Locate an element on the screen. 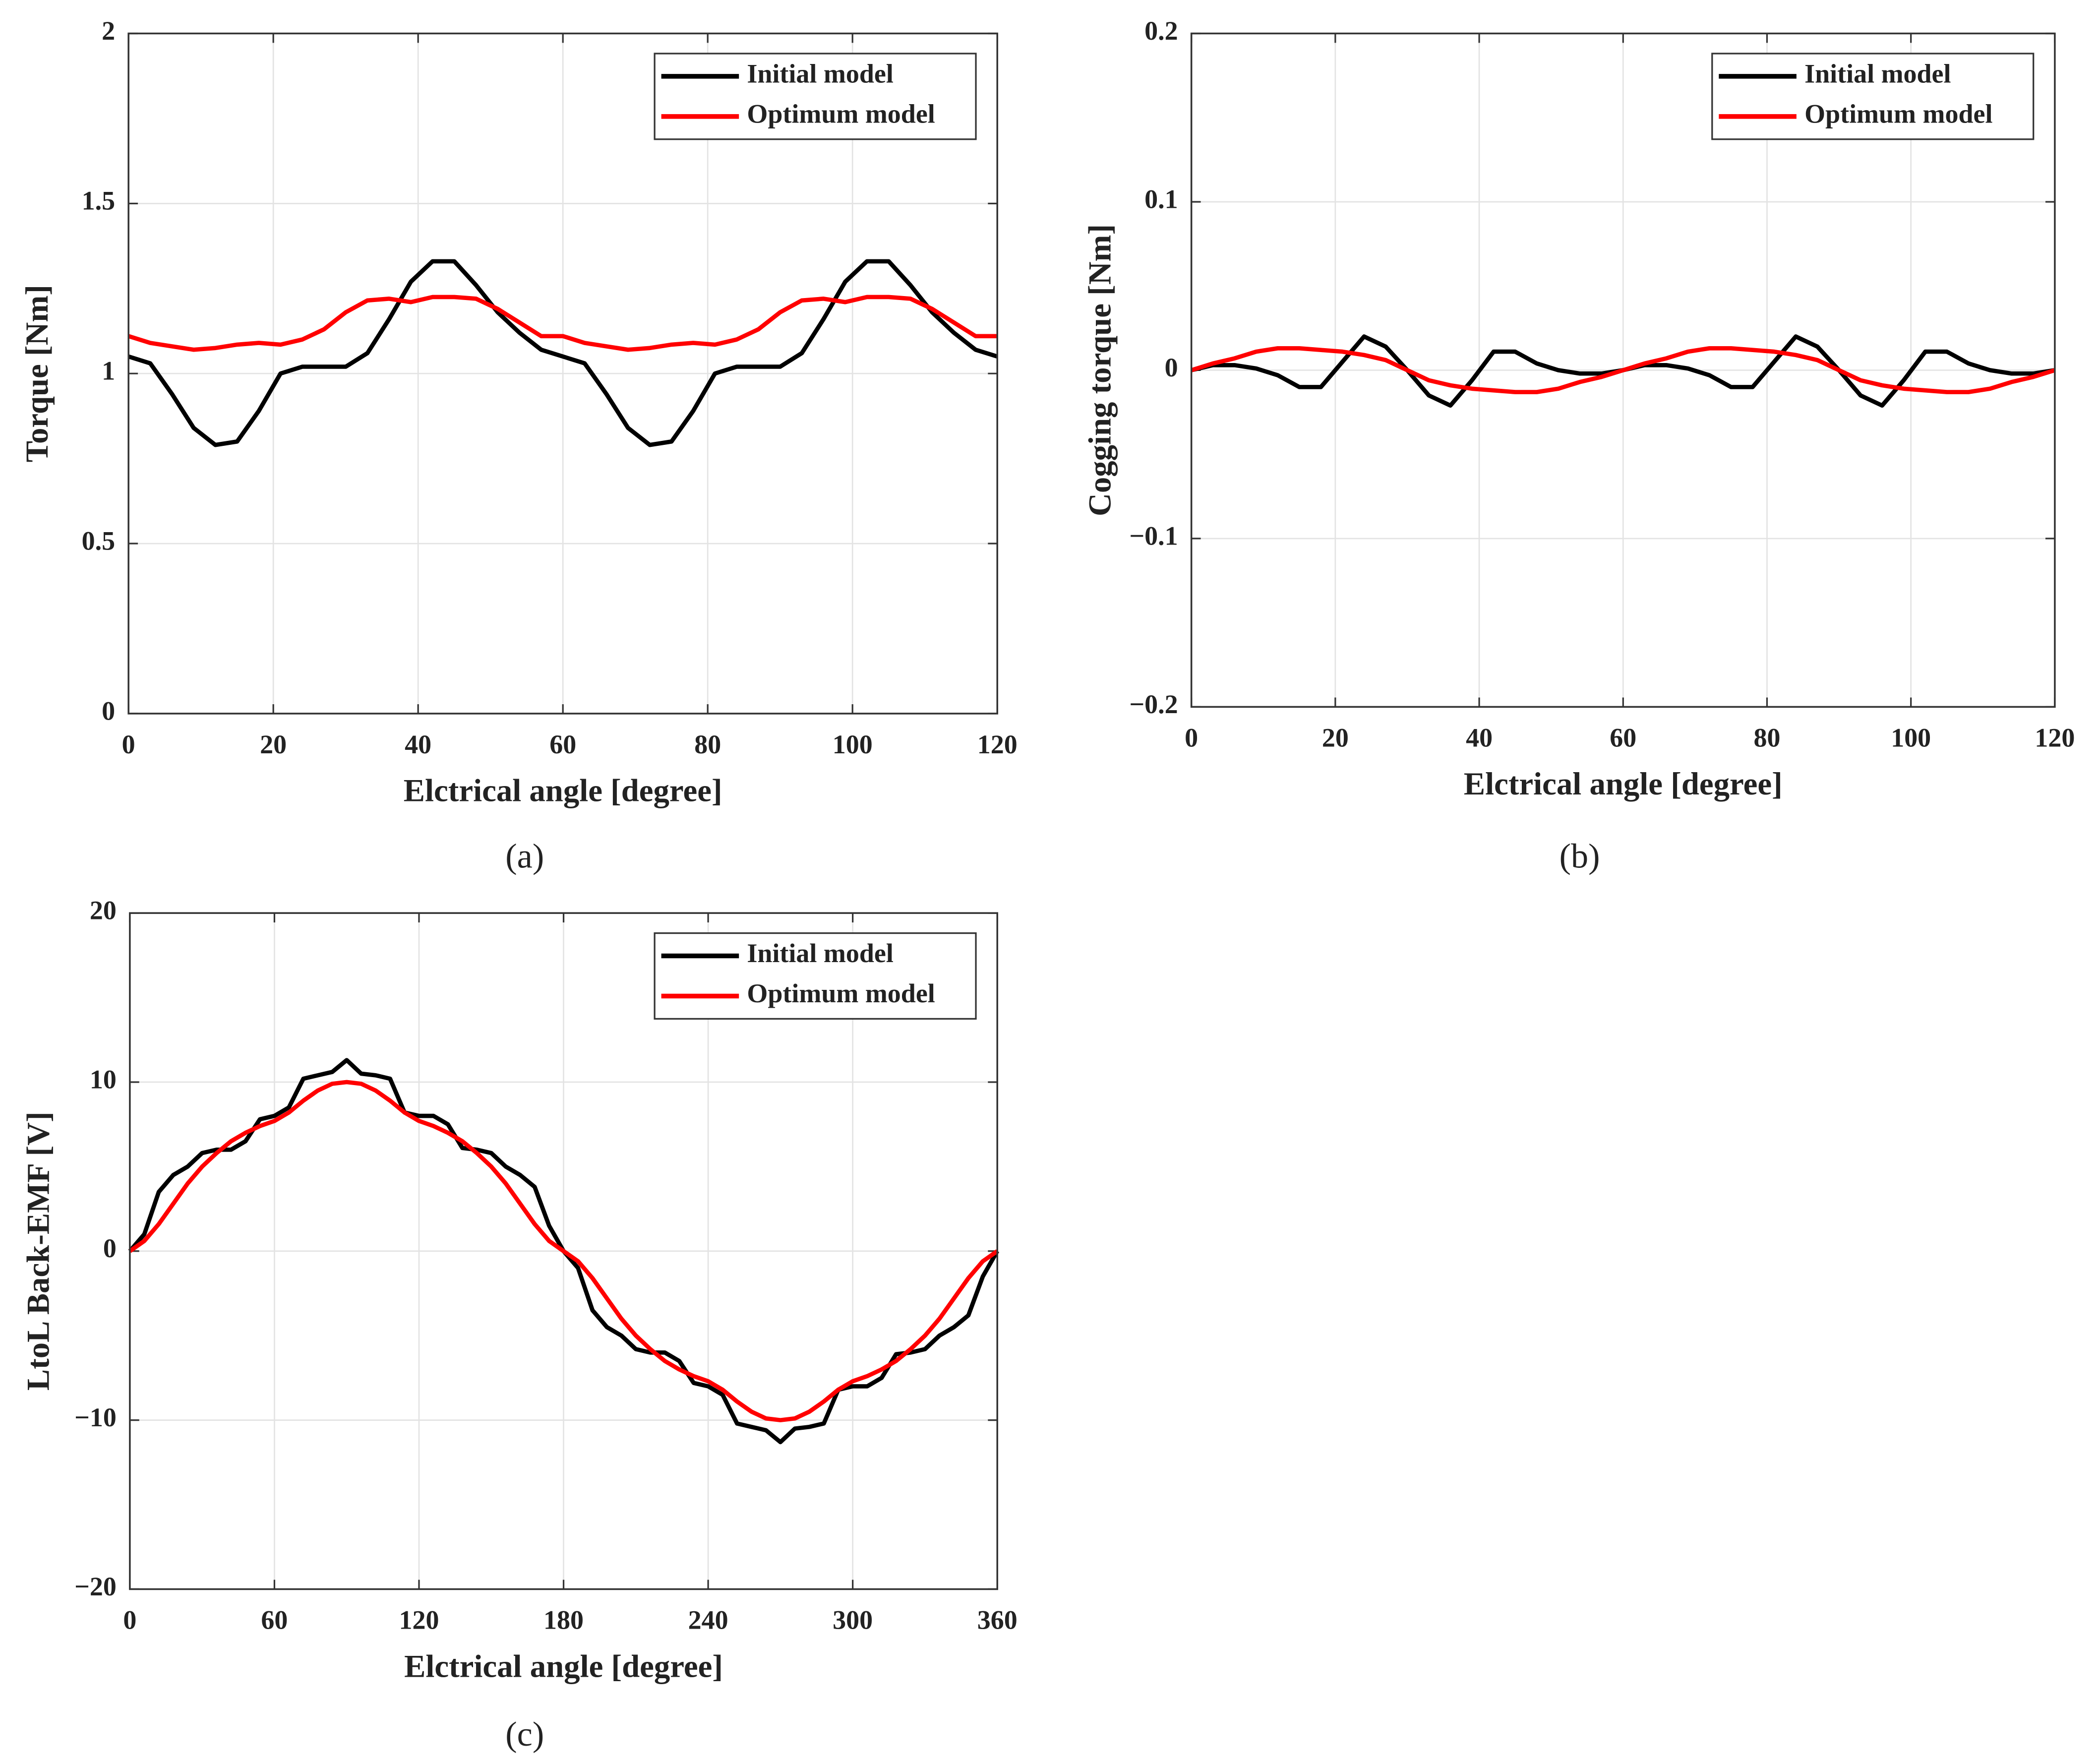 This screenshot has height=1764, width=2099. caption: (c) is located at coordinates (524, 1734).